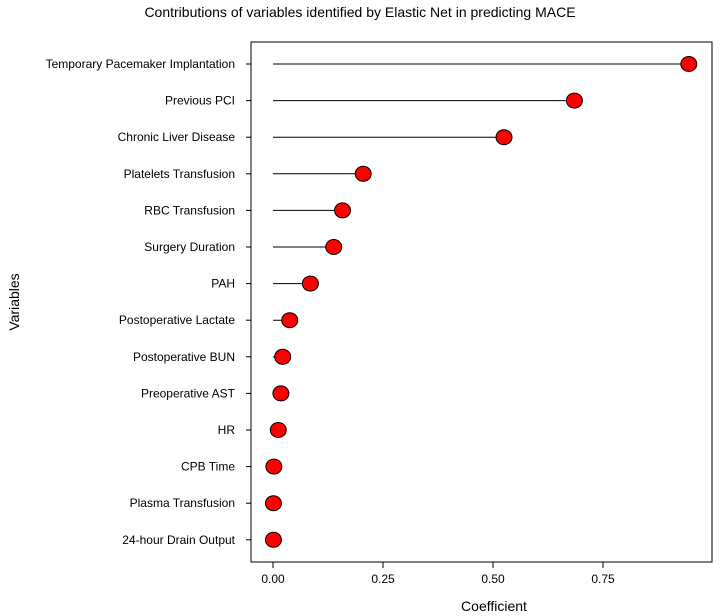  I want to click on category-label-2: Chronic Liver Disease, so click(177, 137).